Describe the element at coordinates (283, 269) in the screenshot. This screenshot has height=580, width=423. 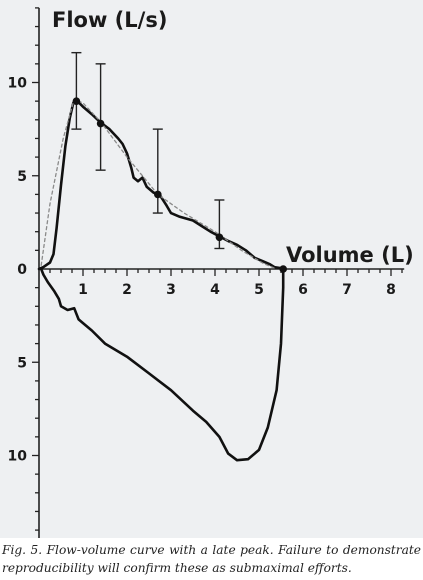
I see `endpoint-marker` at that location.